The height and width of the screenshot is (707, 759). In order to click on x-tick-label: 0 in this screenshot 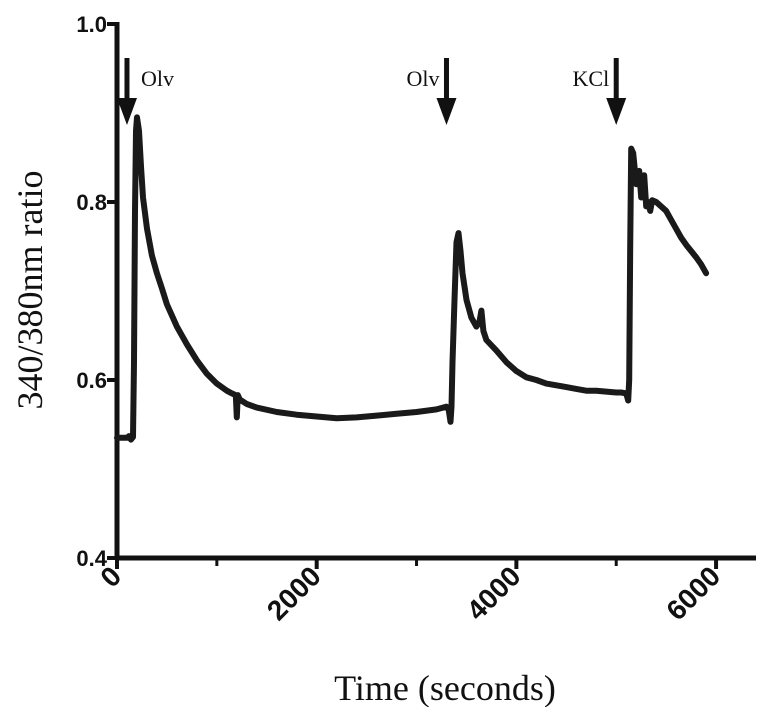, I will do `click(110, 576)`.